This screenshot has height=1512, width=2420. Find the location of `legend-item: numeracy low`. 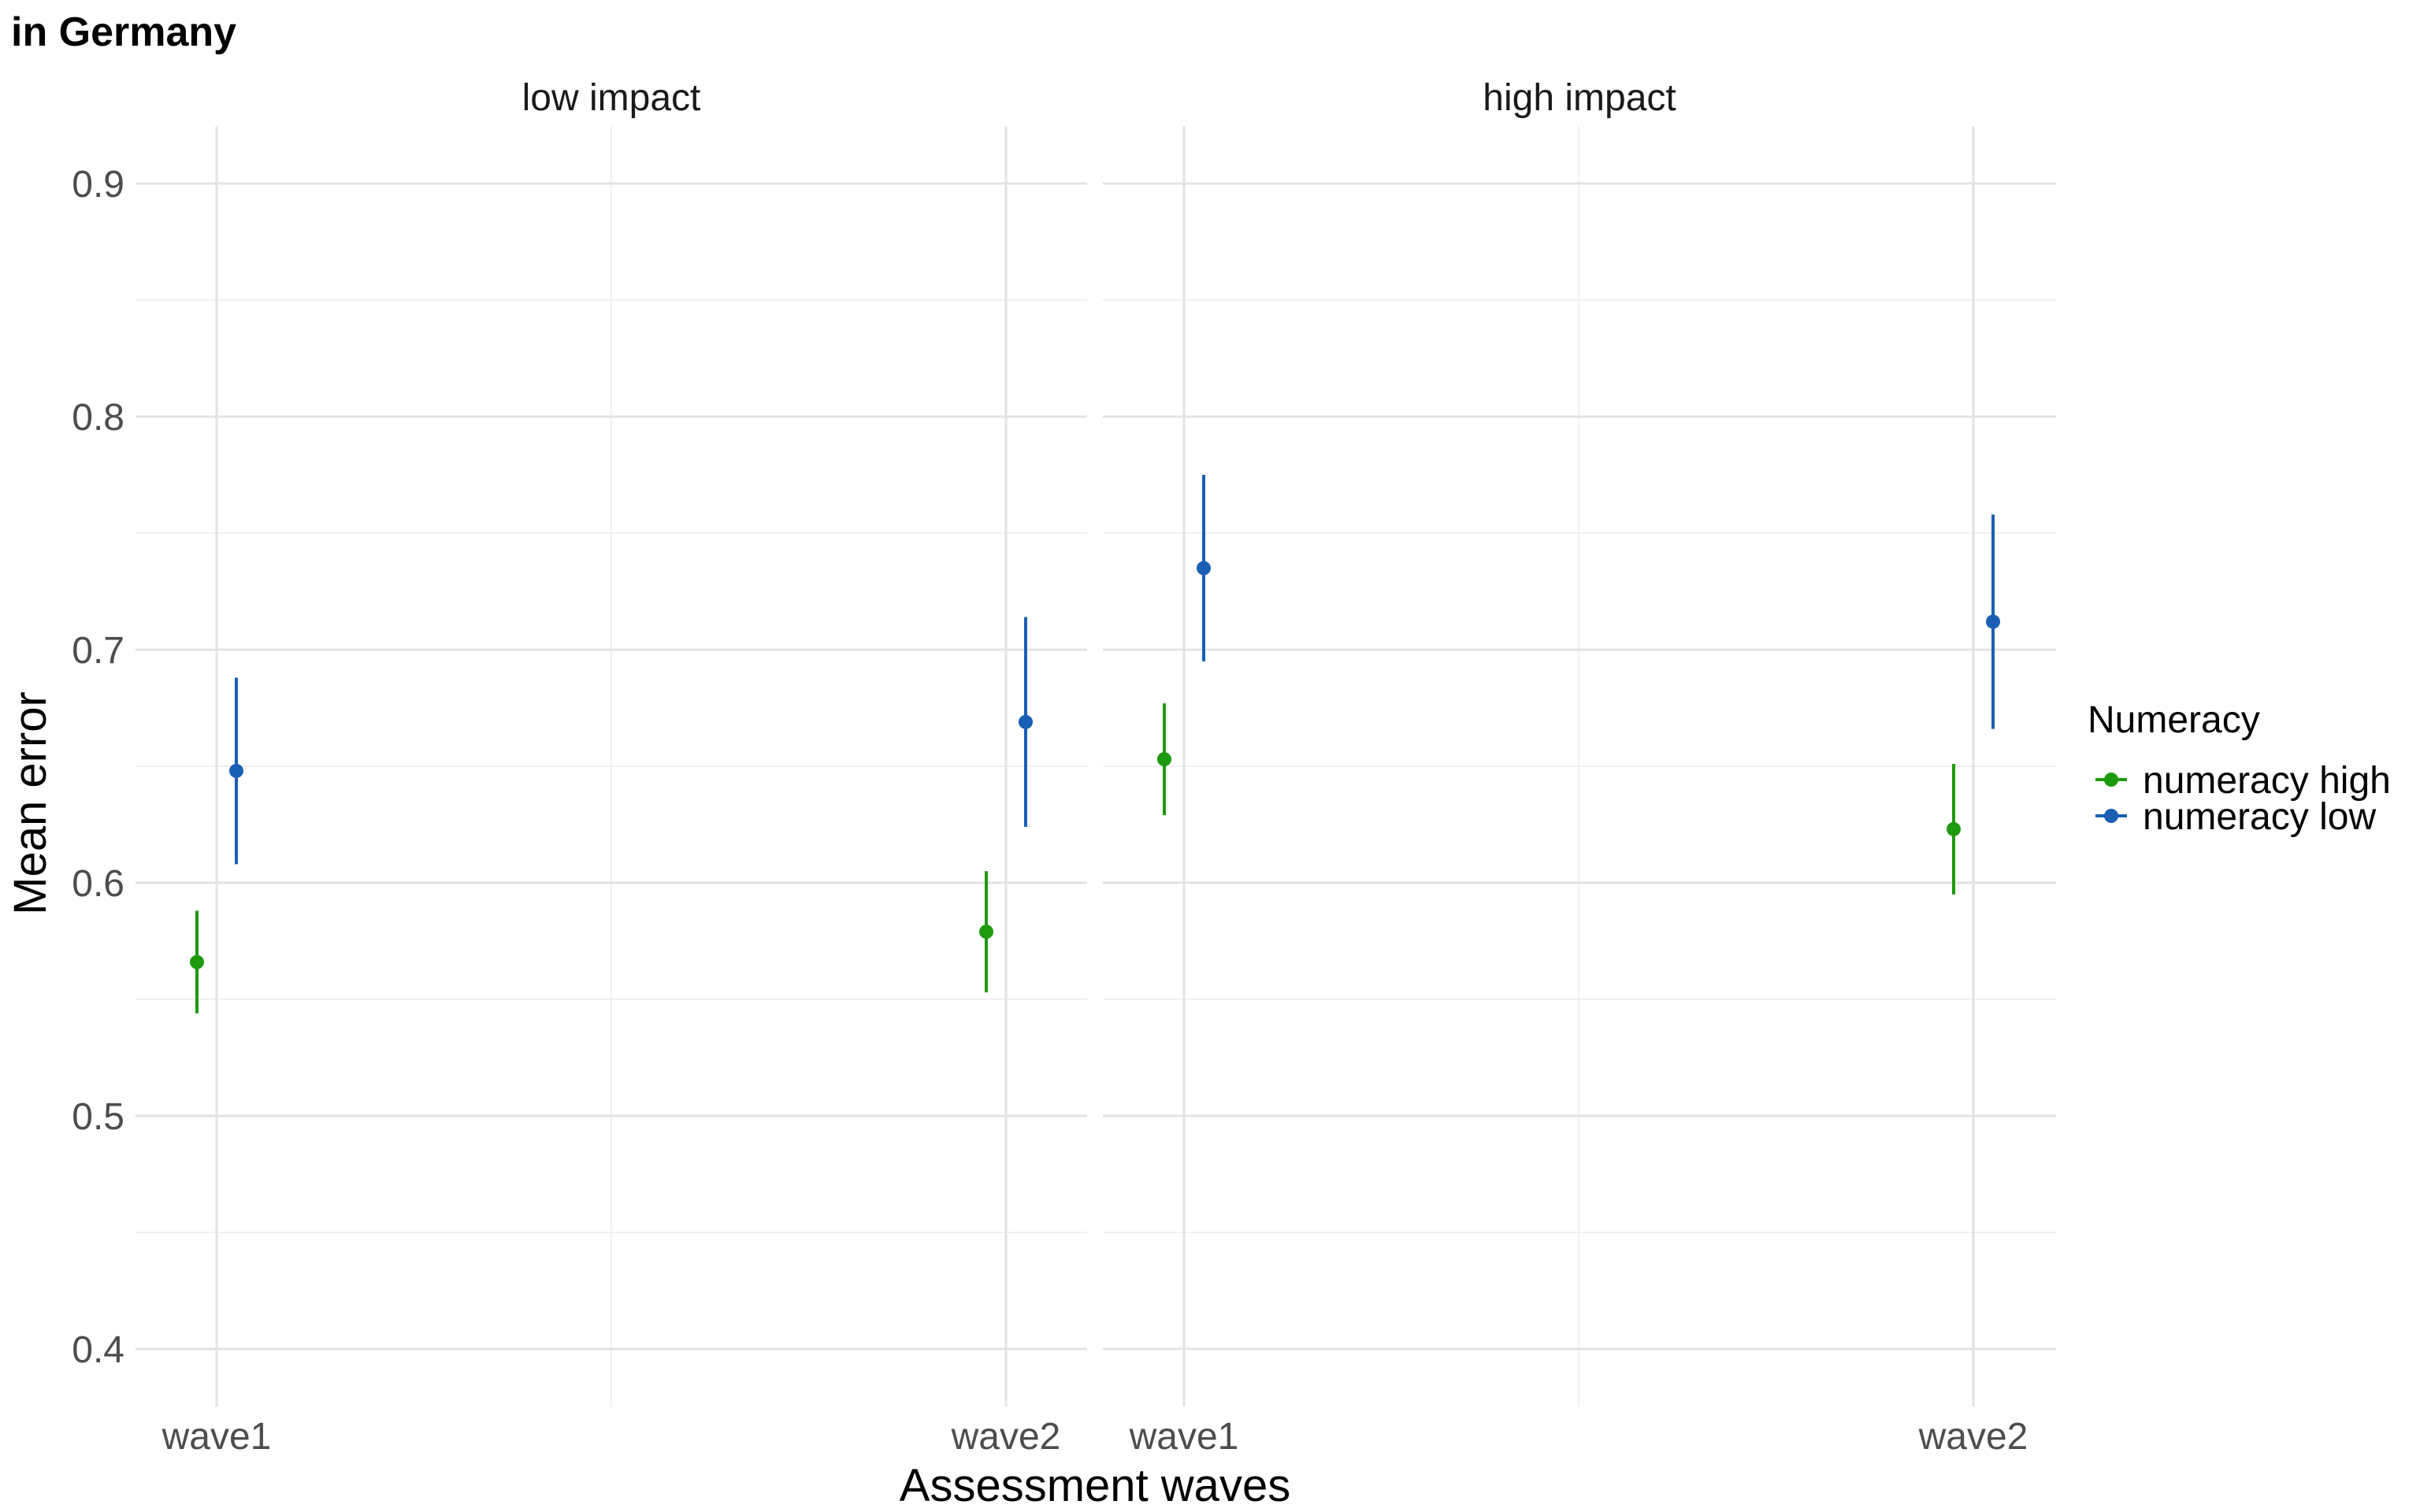

legend-item: numeracy low is located at coordinates (2235, 817).